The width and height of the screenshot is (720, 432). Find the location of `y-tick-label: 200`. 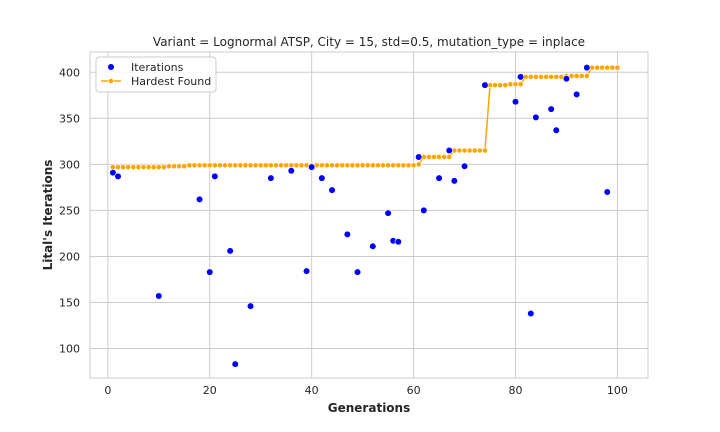

y-tick-label: 200 is located at coordinates (69, 256).